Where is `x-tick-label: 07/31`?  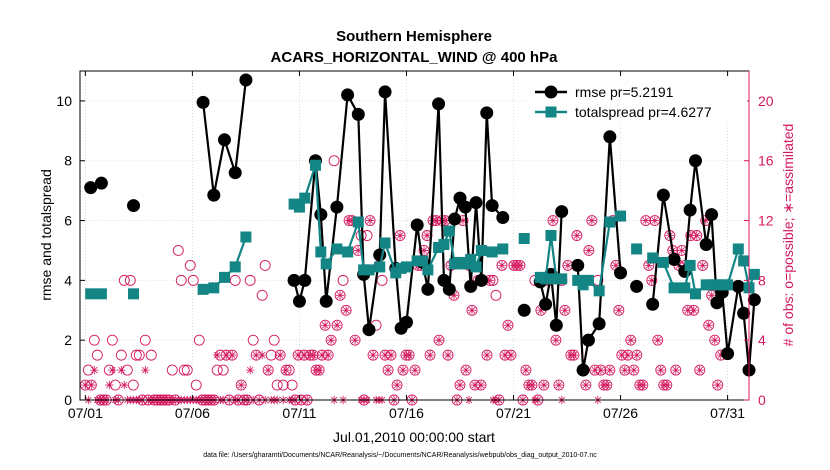 x-tick-label: 07/31 is located at coordinates (727, 413).